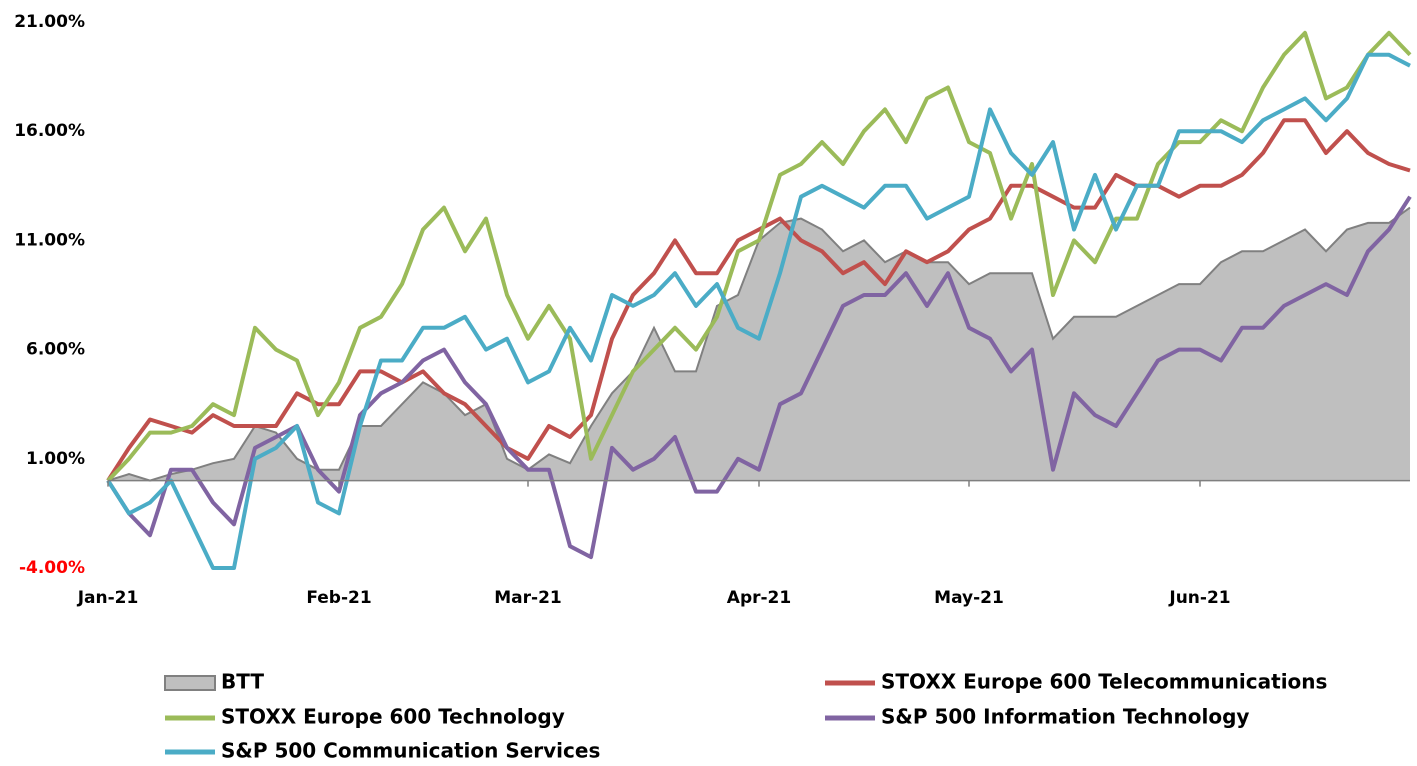  Describe the element at coordinates (1104, 682) in the screenshot. I see `legend-label: STOXX Europe 600 Telecommunications` at that location.